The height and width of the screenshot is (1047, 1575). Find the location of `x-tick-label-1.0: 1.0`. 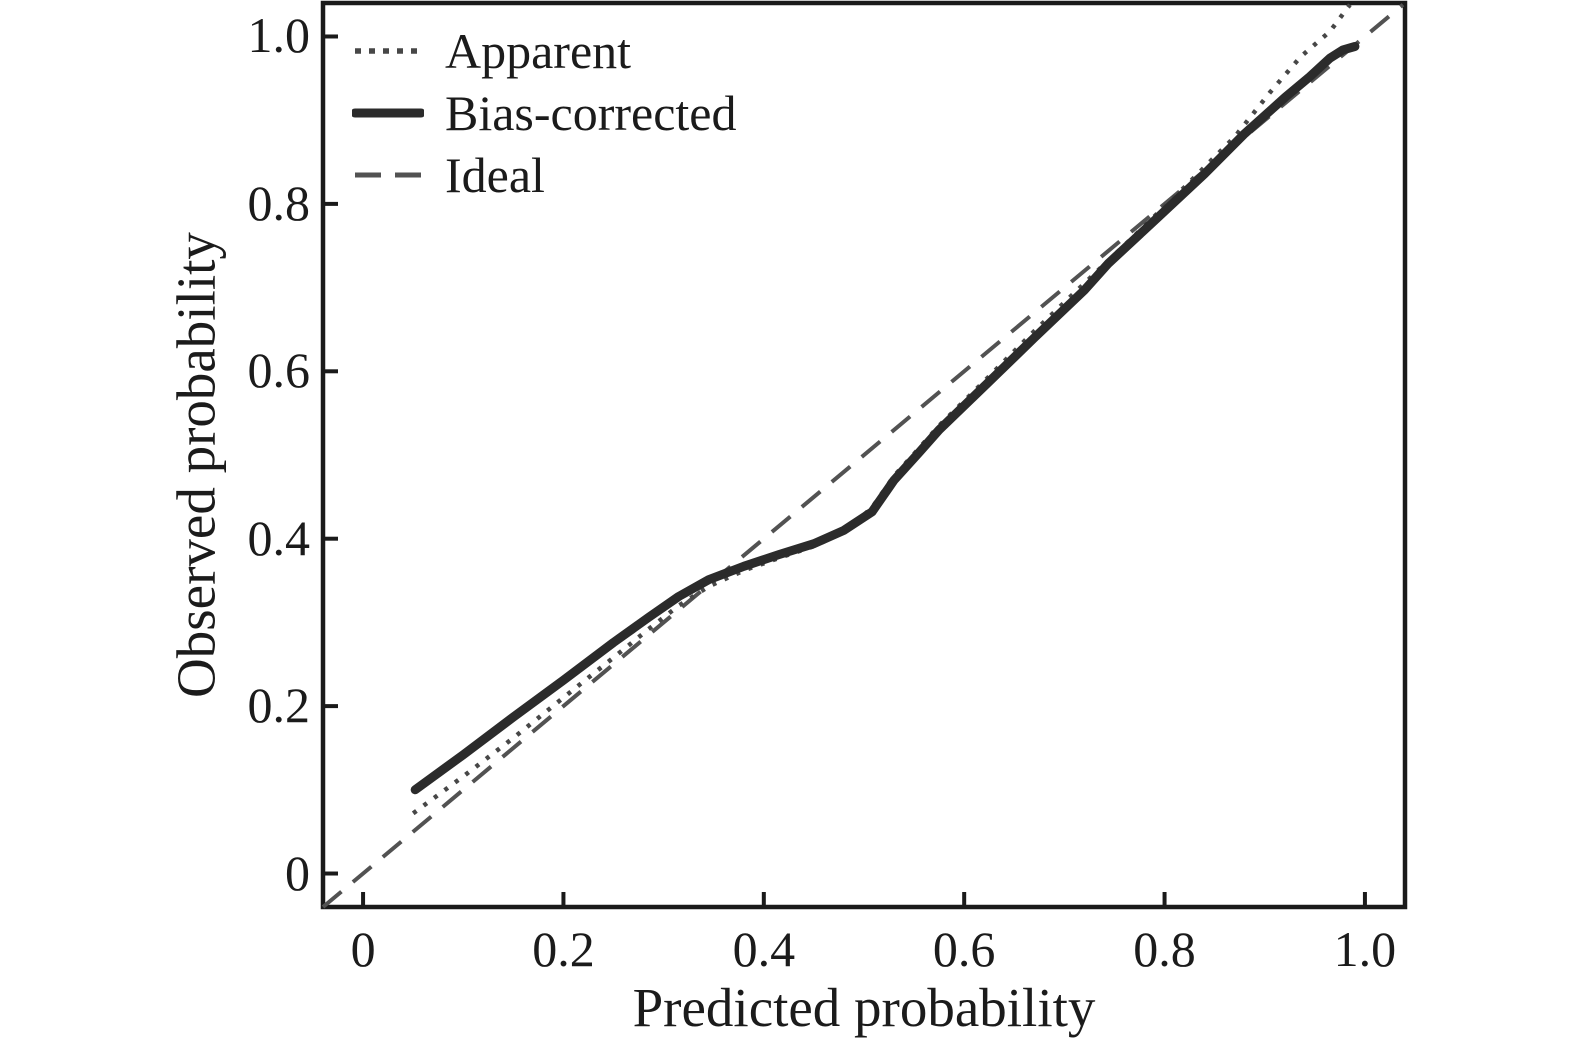

x-tick-label-1.0: 1.0 is located at coordinates (1365, 949).